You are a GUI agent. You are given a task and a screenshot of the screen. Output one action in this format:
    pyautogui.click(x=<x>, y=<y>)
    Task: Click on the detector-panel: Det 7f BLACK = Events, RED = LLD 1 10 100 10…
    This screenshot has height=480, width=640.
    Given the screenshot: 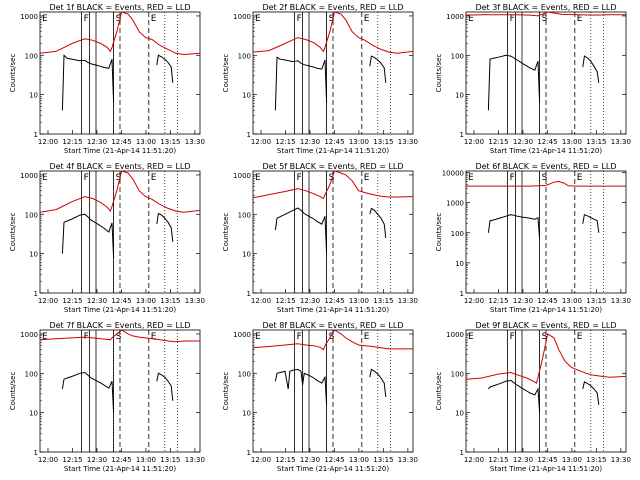 What is the action you would take?
    pyautogui.click(x=107, y=397)
    